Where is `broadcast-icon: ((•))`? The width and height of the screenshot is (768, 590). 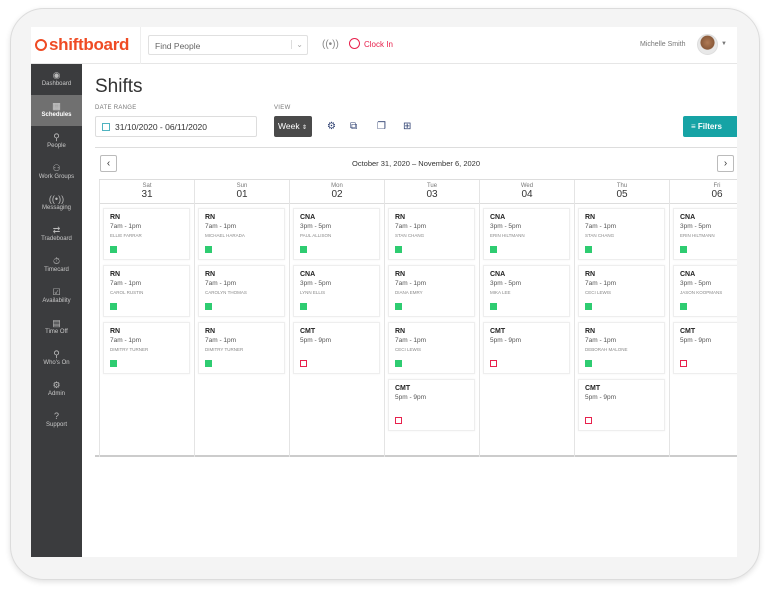
broadcast-icon: ((•)) is located at coordinates (330, 44).